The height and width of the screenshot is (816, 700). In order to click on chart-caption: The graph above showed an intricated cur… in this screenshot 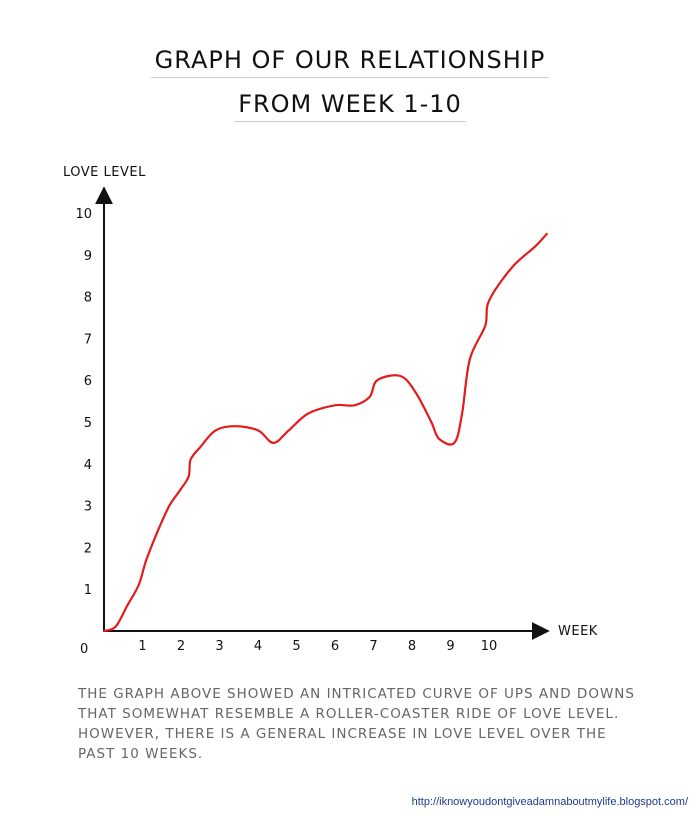, I will do `click(356, 724)`.